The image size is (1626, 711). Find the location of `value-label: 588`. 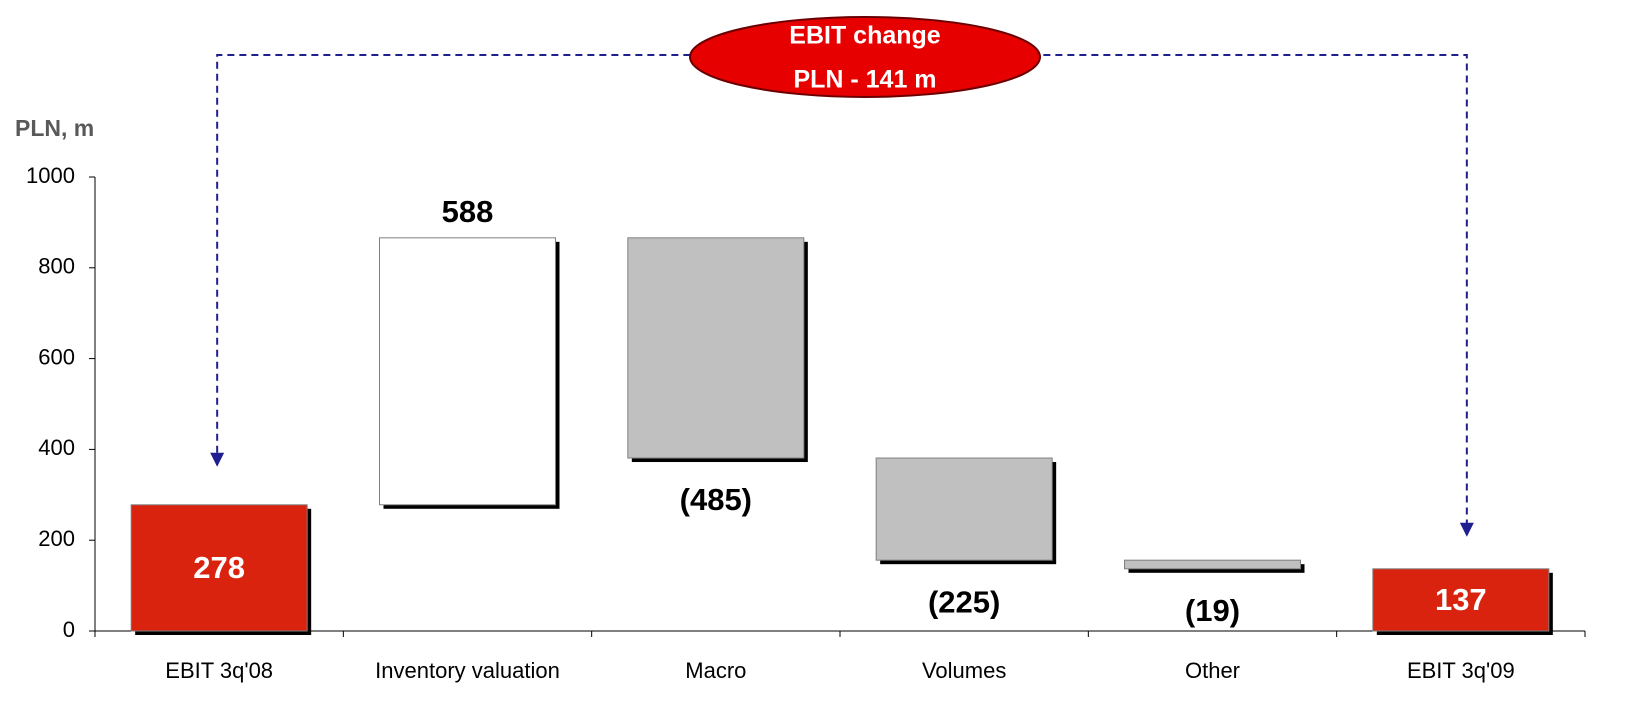

value-label: 588 is located at coordinates (468, 211).